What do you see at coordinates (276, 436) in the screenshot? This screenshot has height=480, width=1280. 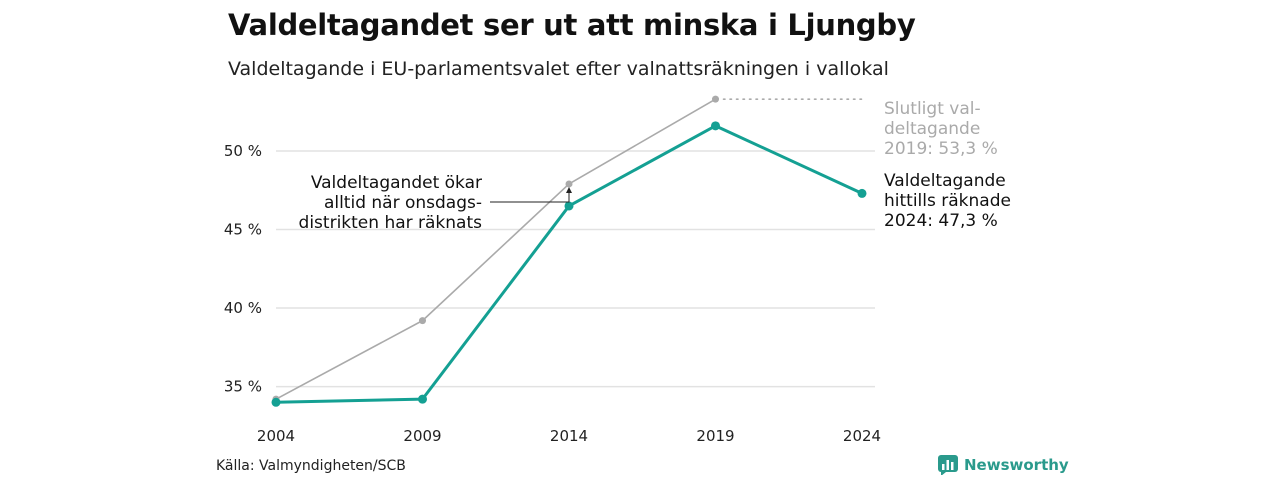 I see `x-tick-label: 2004` at bounding box center [276, 436].